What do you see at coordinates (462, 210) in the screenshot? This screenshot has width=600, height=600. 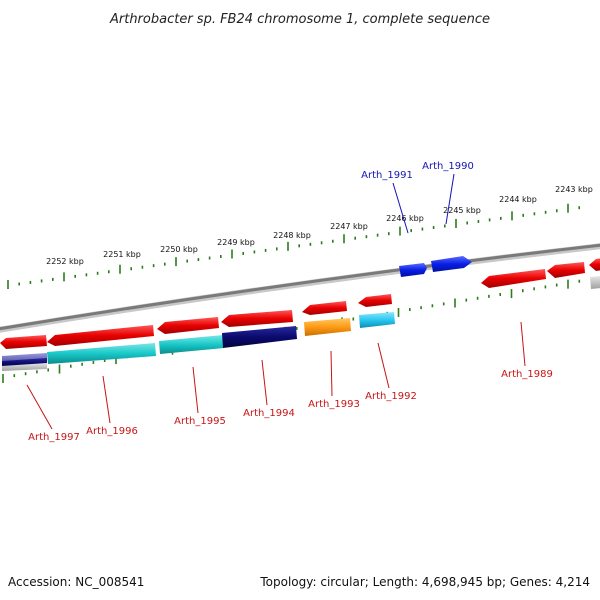 I see `kbp-label: 2245 kbp` at bounding box center [462, 210].